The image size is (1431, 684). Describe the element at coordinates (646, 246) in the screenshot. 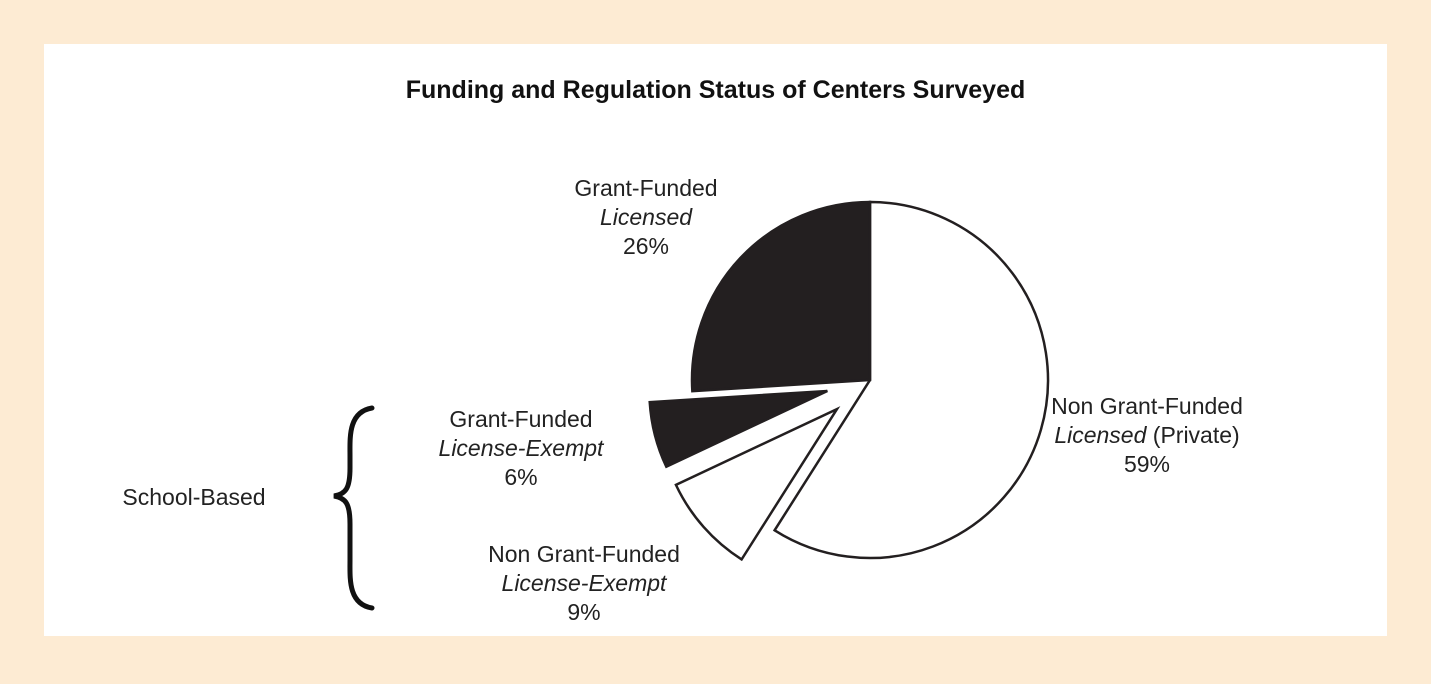

I see `slice-value-label: 26%` at that location.